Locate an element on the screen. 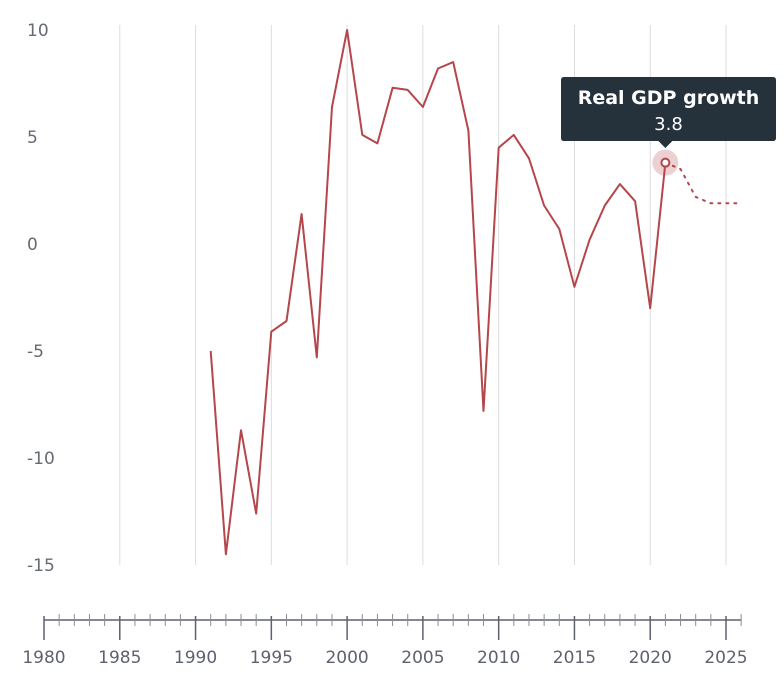 This screenshot has height=682, width=784. tooltip-box is located at coordinates (668, 112).